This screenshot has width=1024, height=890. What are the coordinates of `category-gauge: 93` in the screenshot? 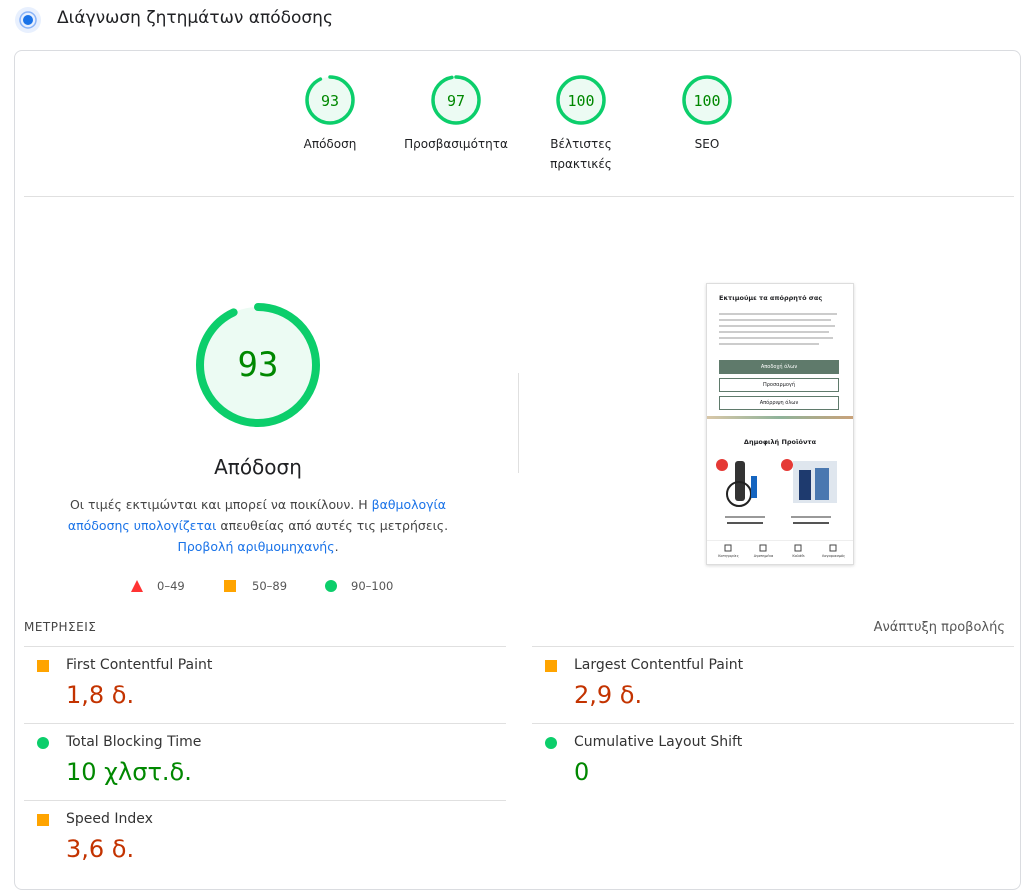 It's located at (330, 100).